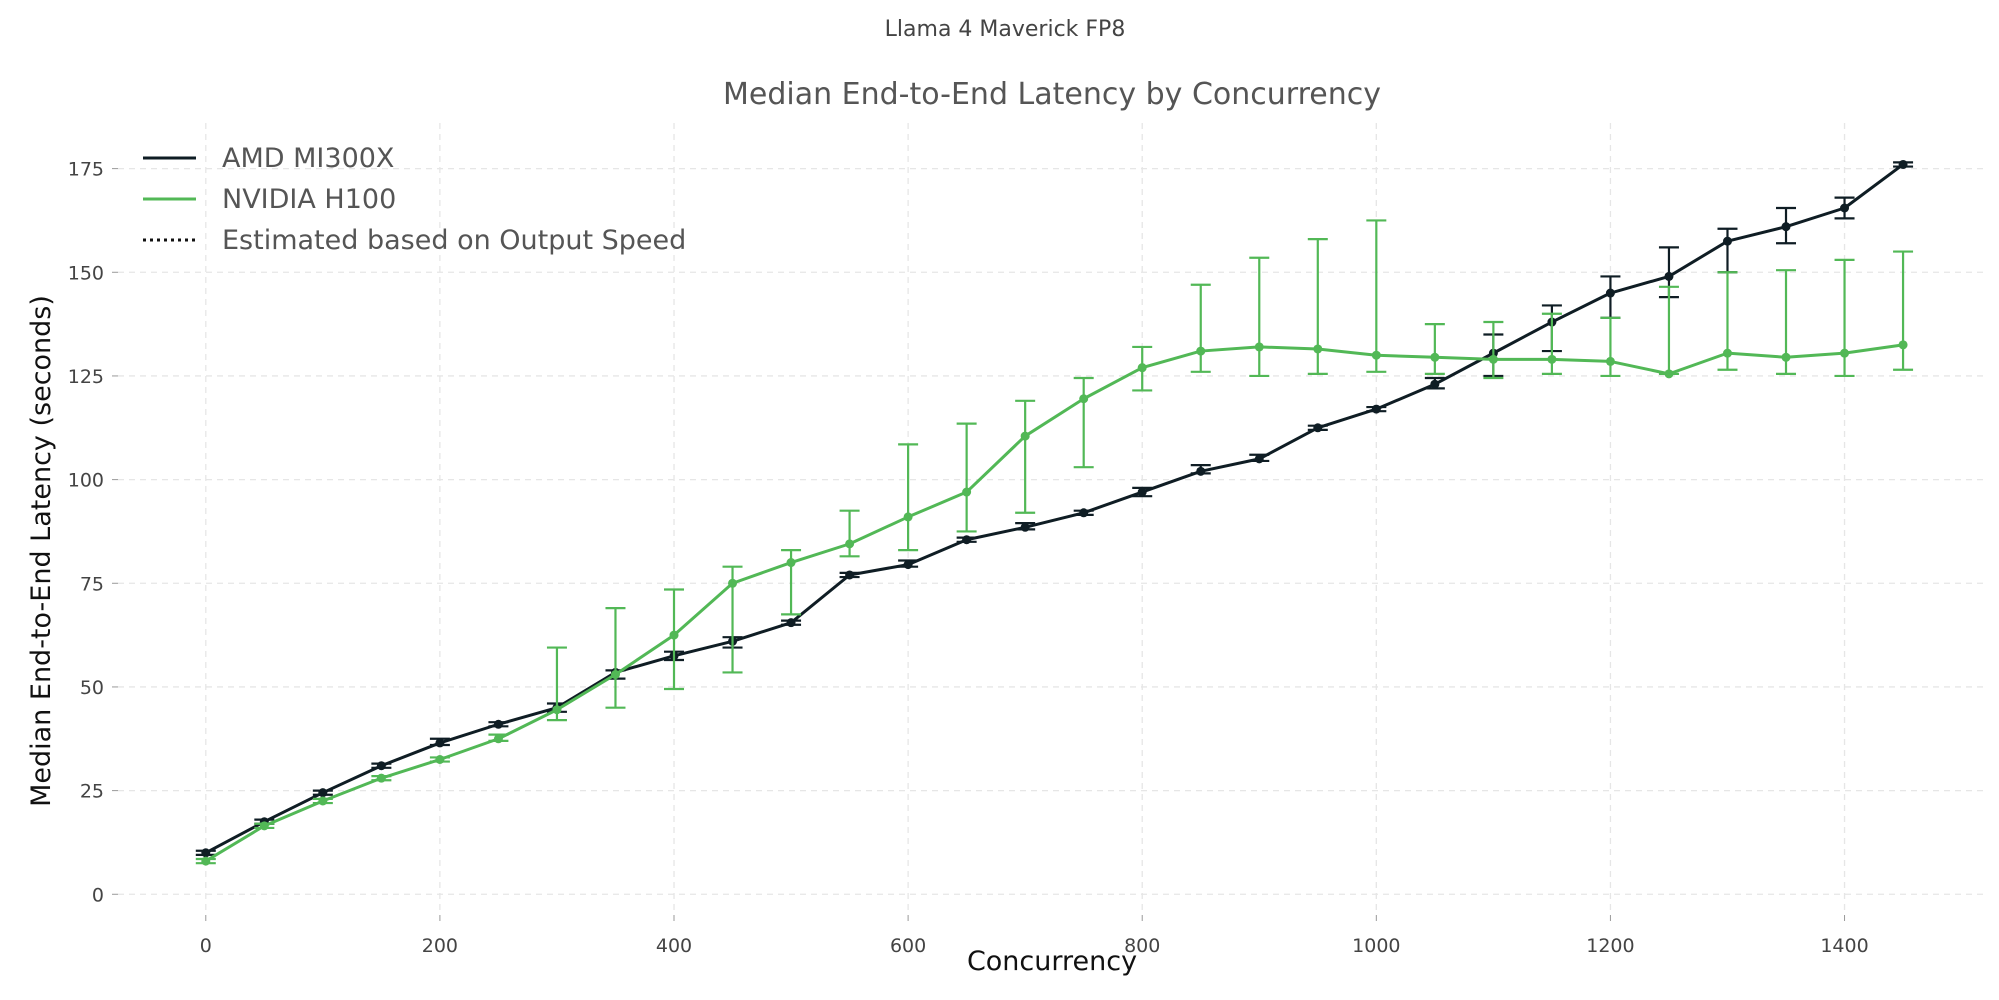 Image resolution: width=1999 pixels, height=1000 pixels. What do you see at coordinates (1376, 946) in the screenshot?
I see `x-tick-label: 1000` at bounding box center [1376, 946].